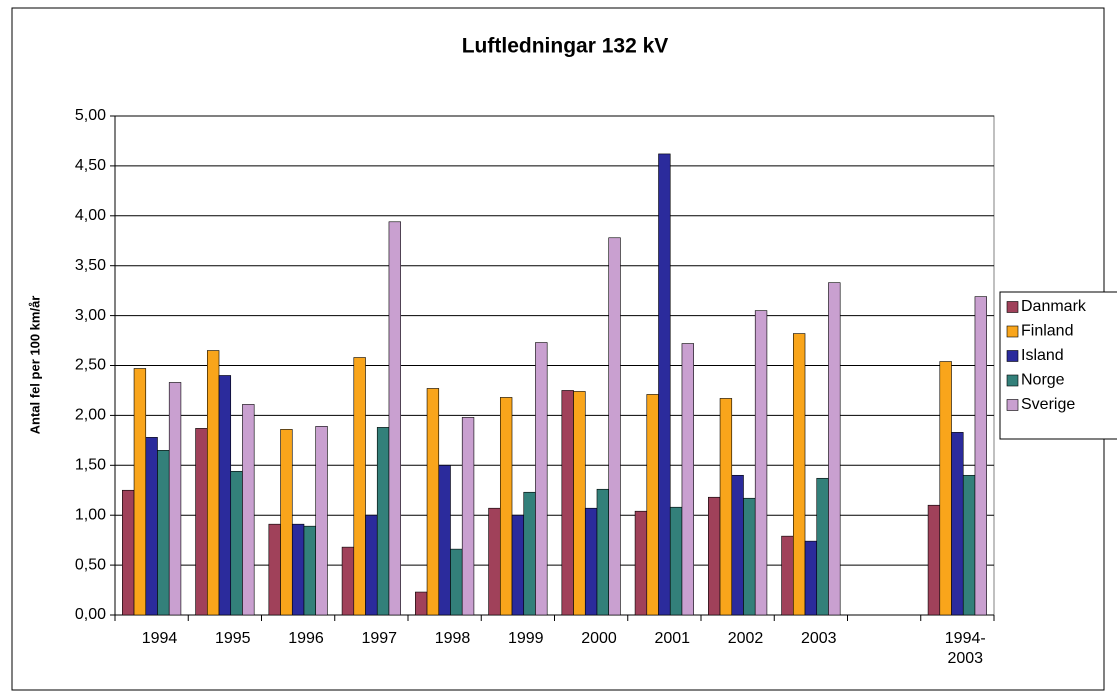 This screenshot has width=1117, height=697. What do you see at coordinates (90, 465) in the screenshot?
I see `y-tick-label: 1,50` at bounding box center [90, 465].